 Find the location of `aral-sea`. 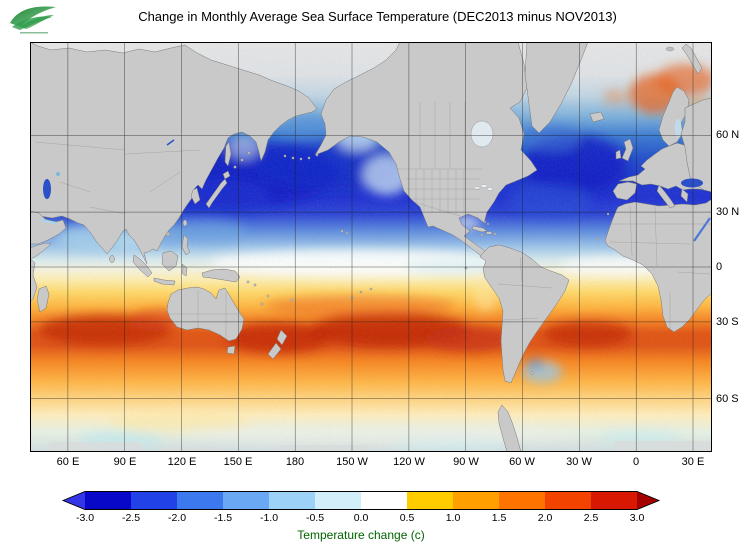

aral-sea is located at coordinates (58, 174).